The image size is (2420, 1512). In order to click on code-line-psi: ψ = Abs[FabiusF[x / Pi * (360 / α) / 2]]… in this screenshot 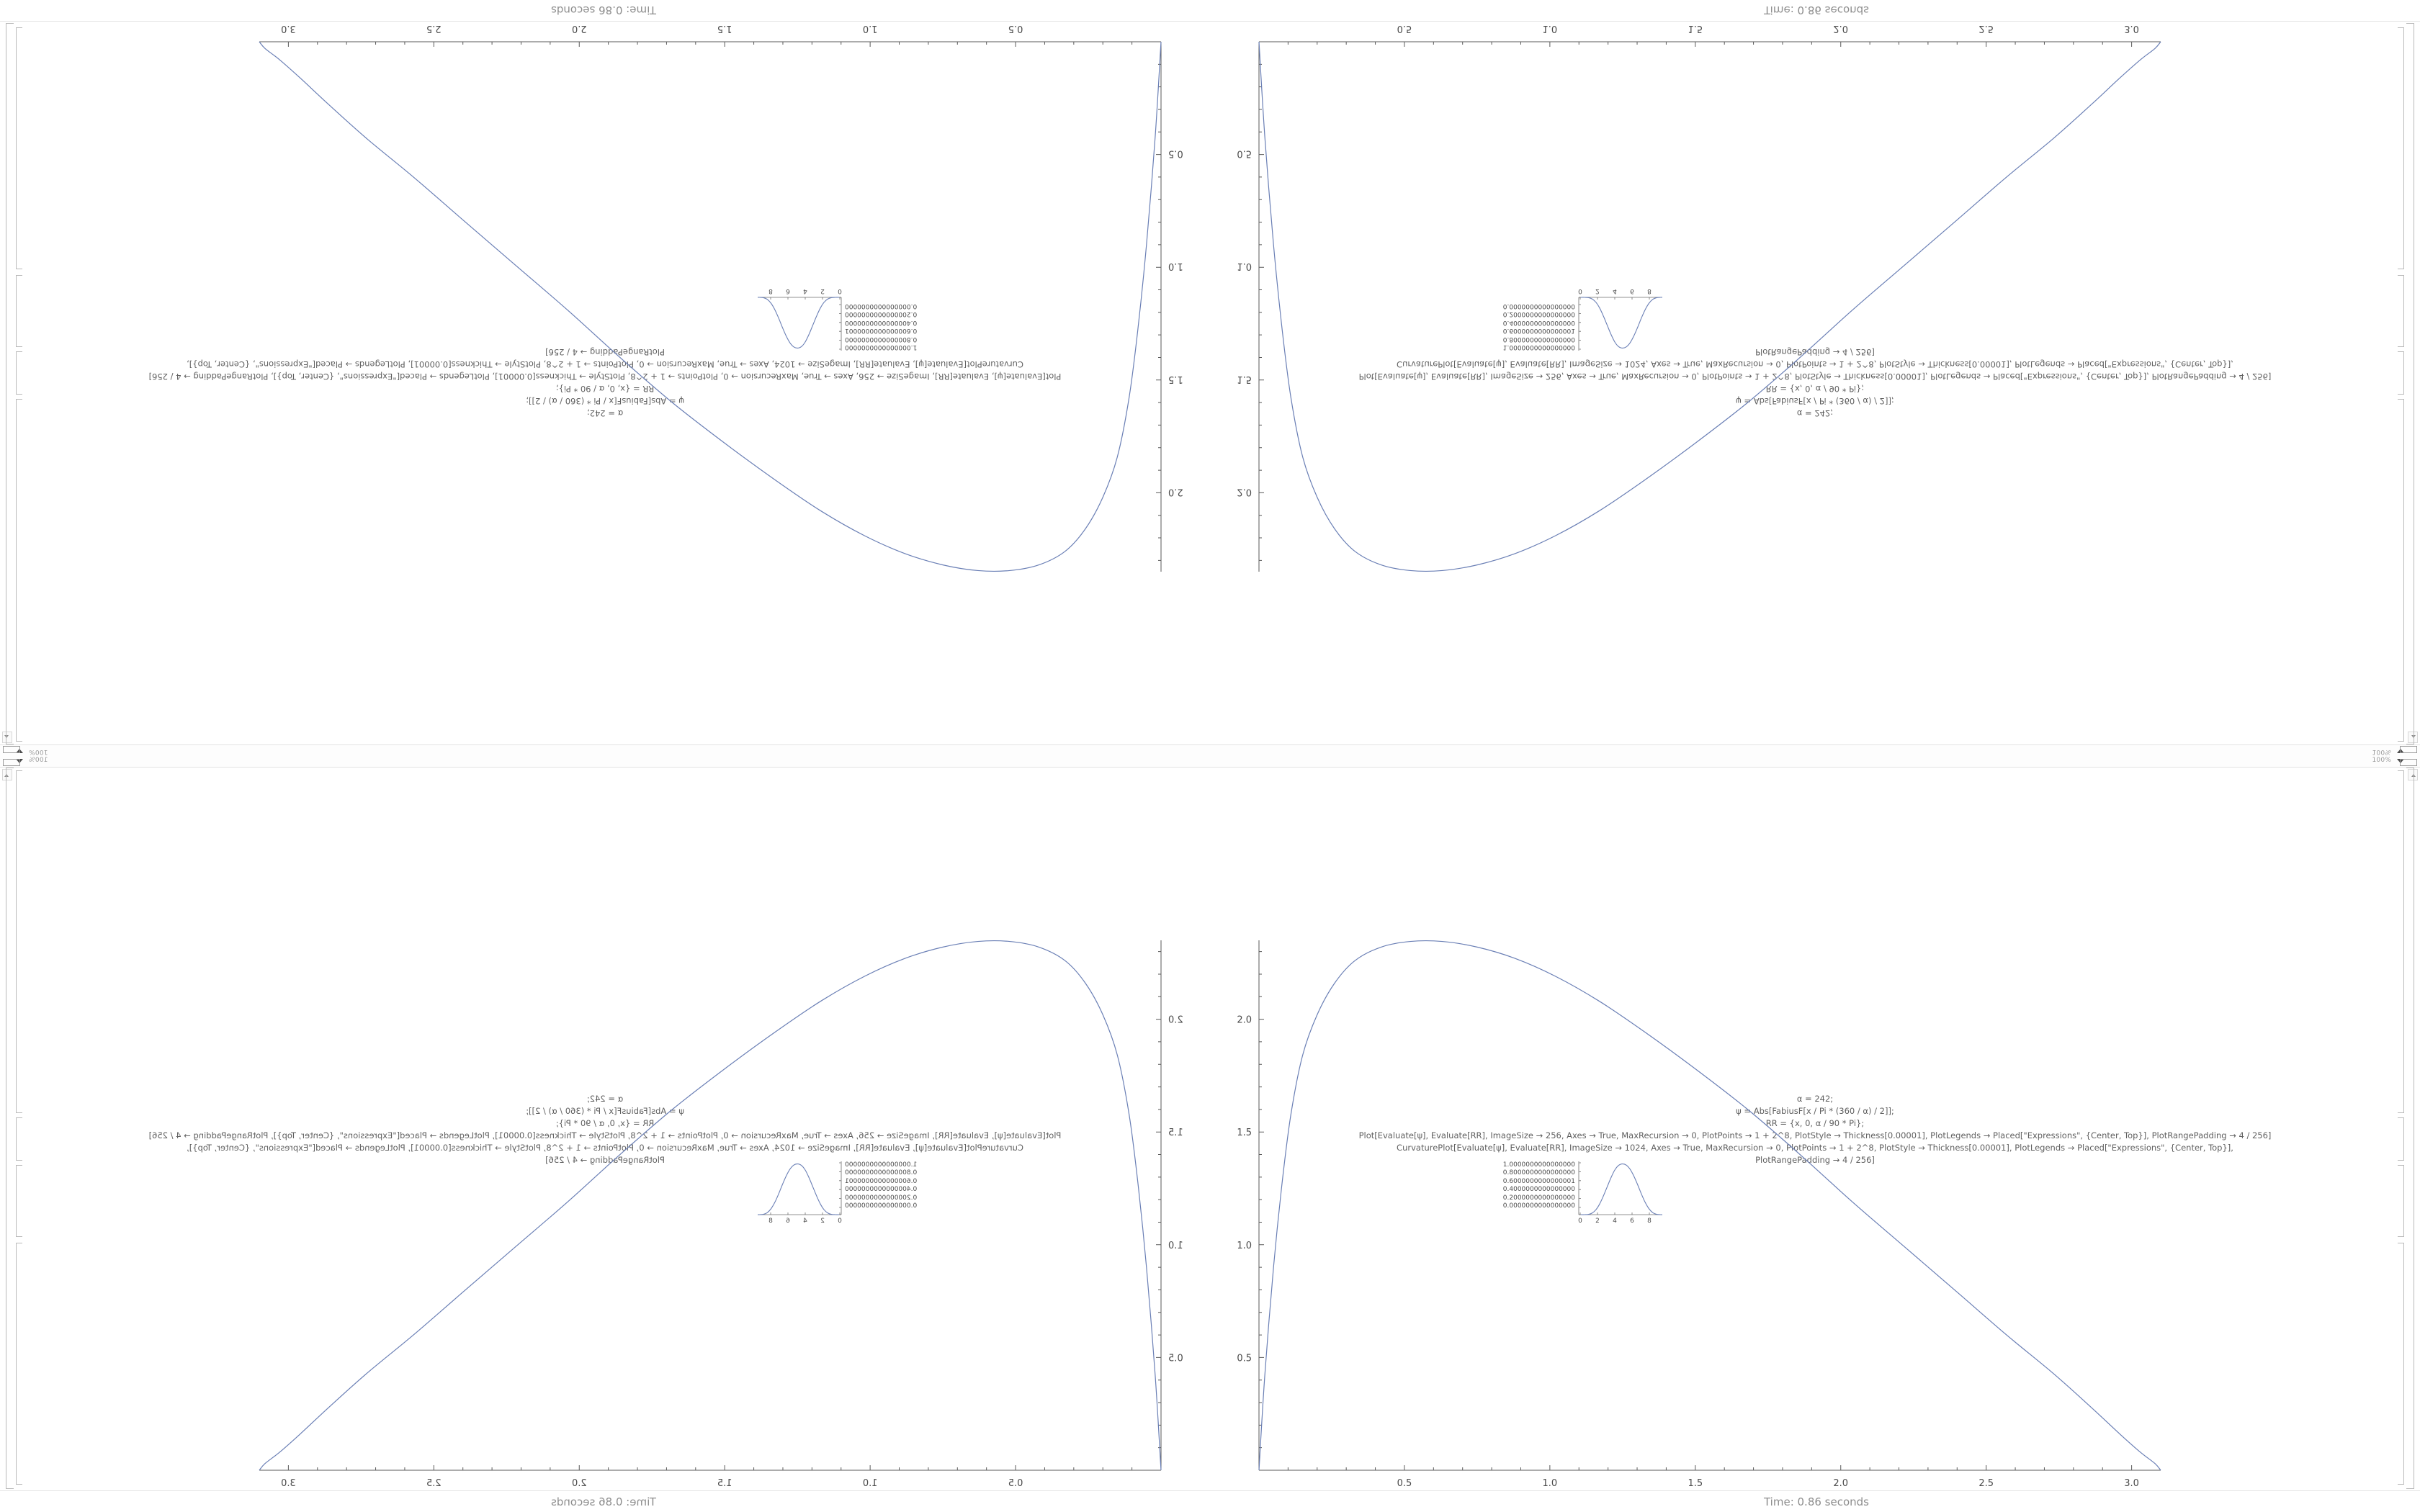, I will do `click(1815, 1111)`.